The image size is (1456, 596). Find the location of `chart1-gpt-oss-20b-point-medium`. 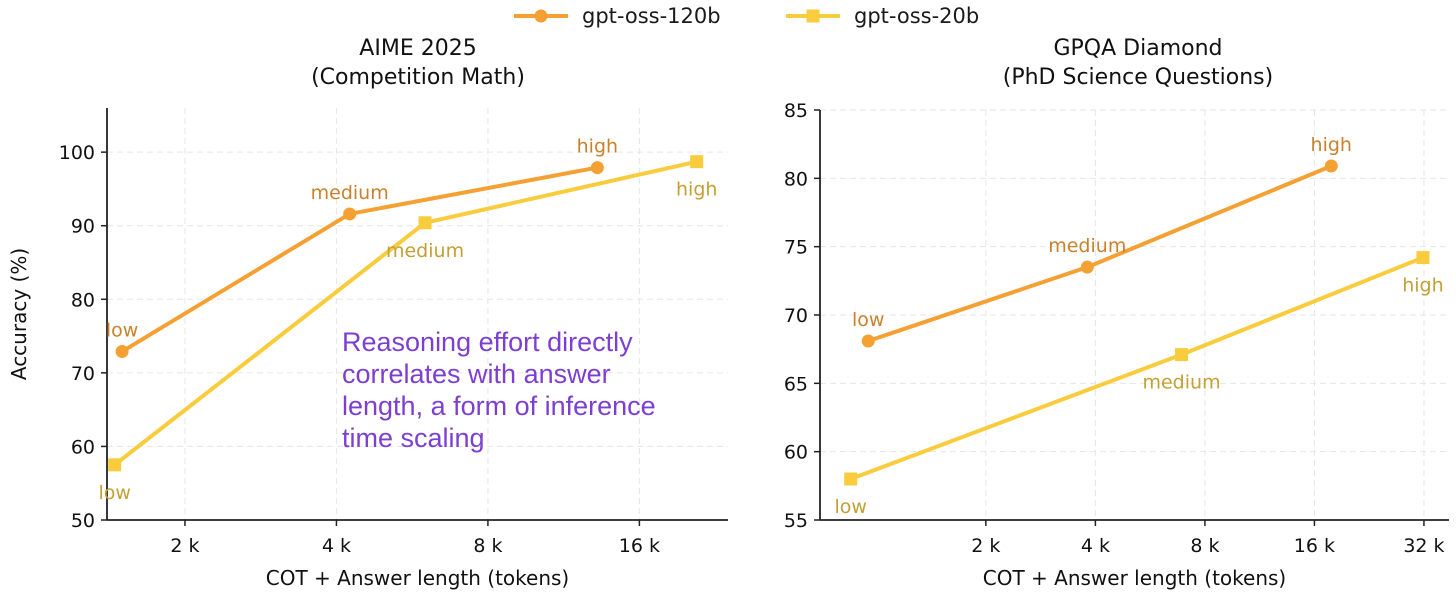

chart1-gpt-oss-20b-point-medium is located at coordinates (425, 223).